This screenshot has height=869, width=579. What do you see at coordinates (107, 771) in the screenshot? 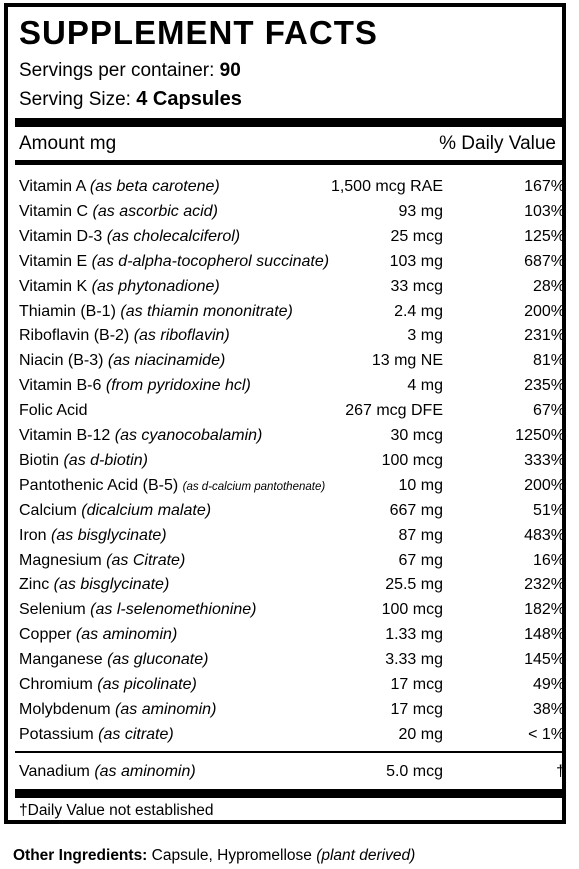
I see `nutrient-name: Vanadium (as aminomin)` at bounding box center [107, 771].